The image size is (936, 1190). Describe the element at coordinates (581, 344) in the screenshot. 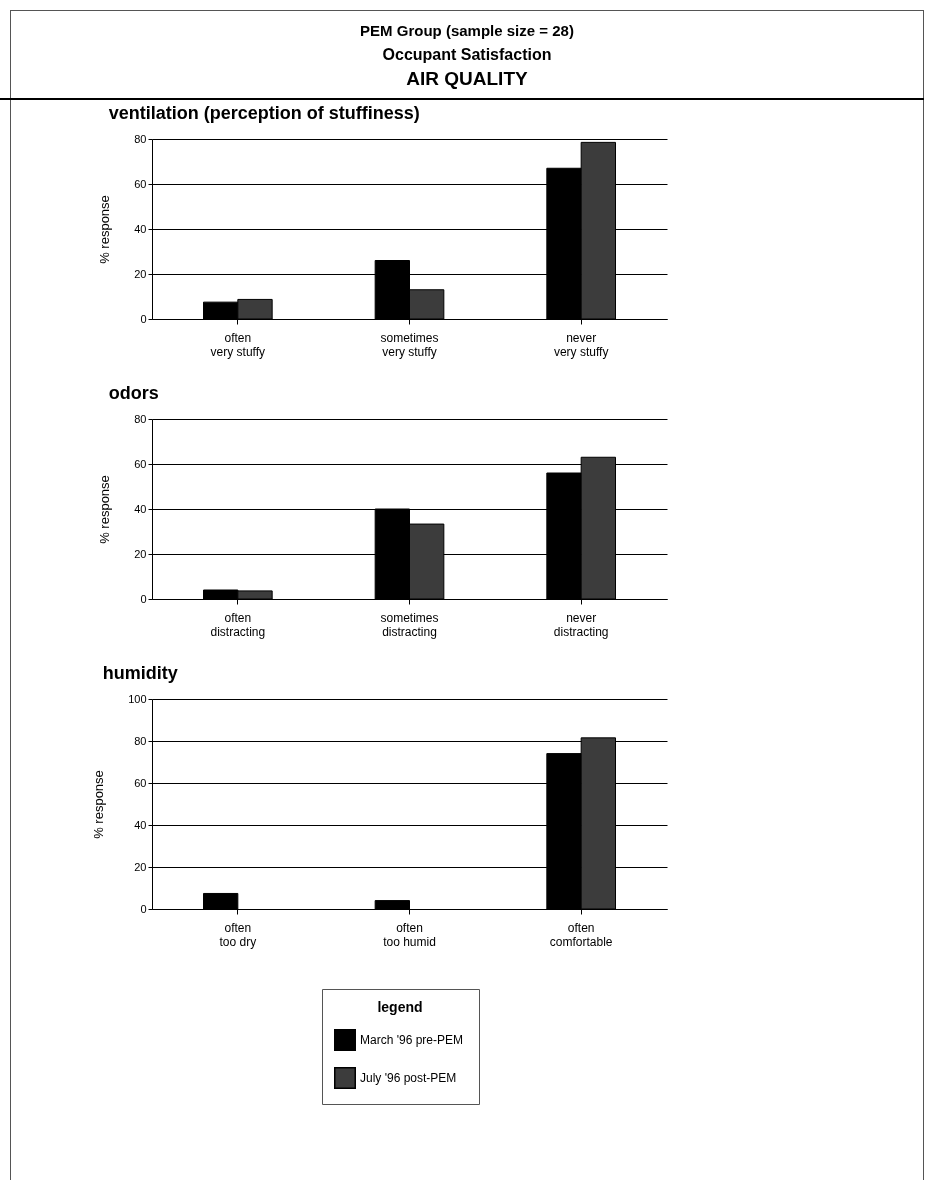

I see `x-tick-label: never very stuffy` at that location.